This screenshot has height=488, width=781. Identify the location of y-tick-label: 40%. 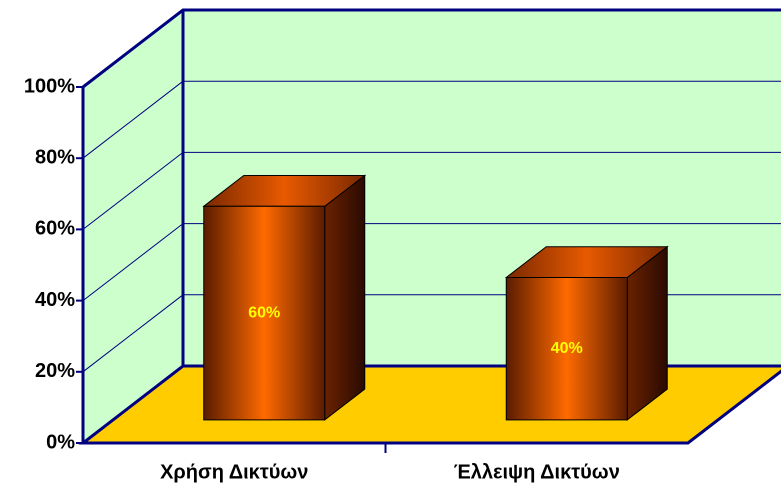
(55, 300).